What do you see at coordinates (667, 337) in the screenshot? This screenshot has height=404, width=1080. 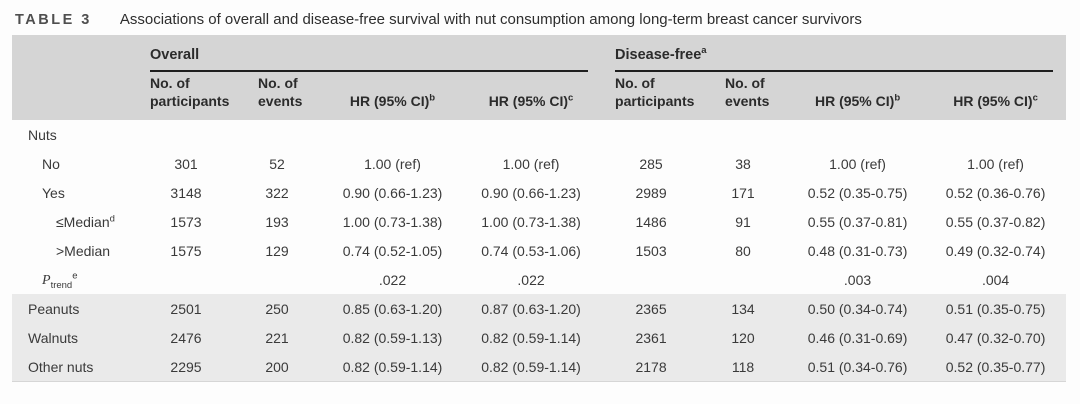 I see `cell: 2361` at bounding box center [667, 337].